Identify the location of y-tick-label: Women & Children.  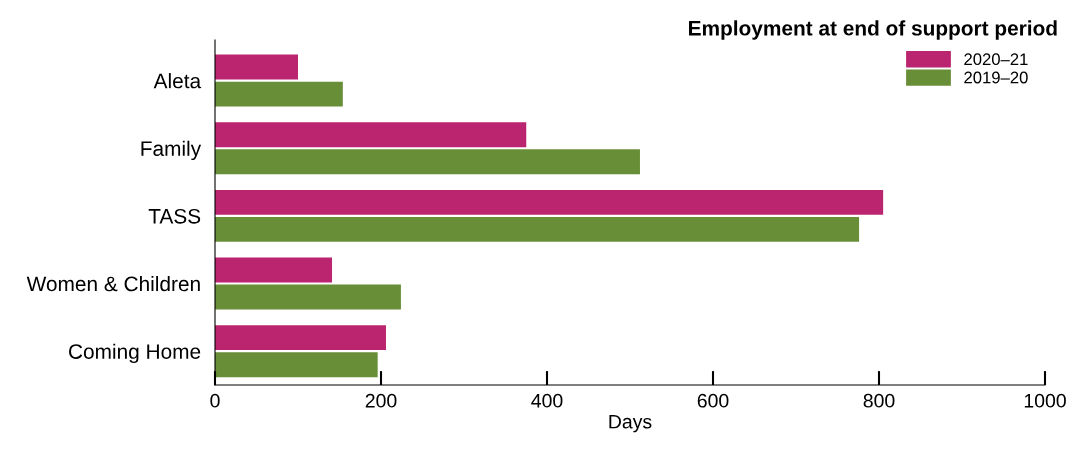
(113, 283).